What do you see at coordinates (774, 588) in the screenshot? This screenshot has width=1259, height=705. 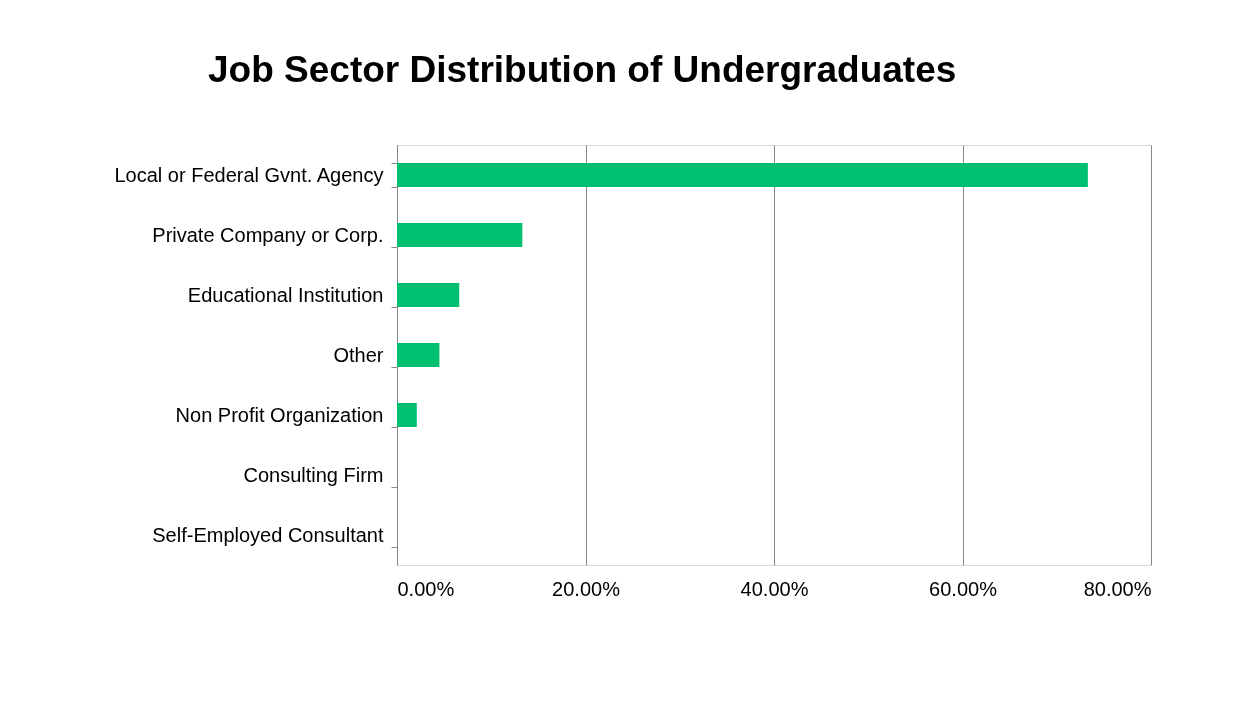 I see `x-tick-label: 40.00%` at bounding box center [774, 588].